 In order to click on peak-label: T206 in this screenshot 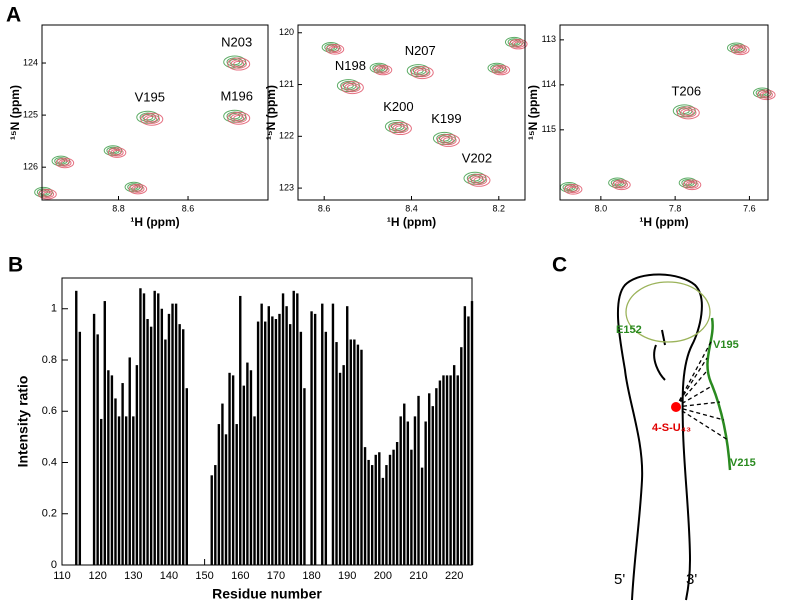, I will do `click(686, 90)`.